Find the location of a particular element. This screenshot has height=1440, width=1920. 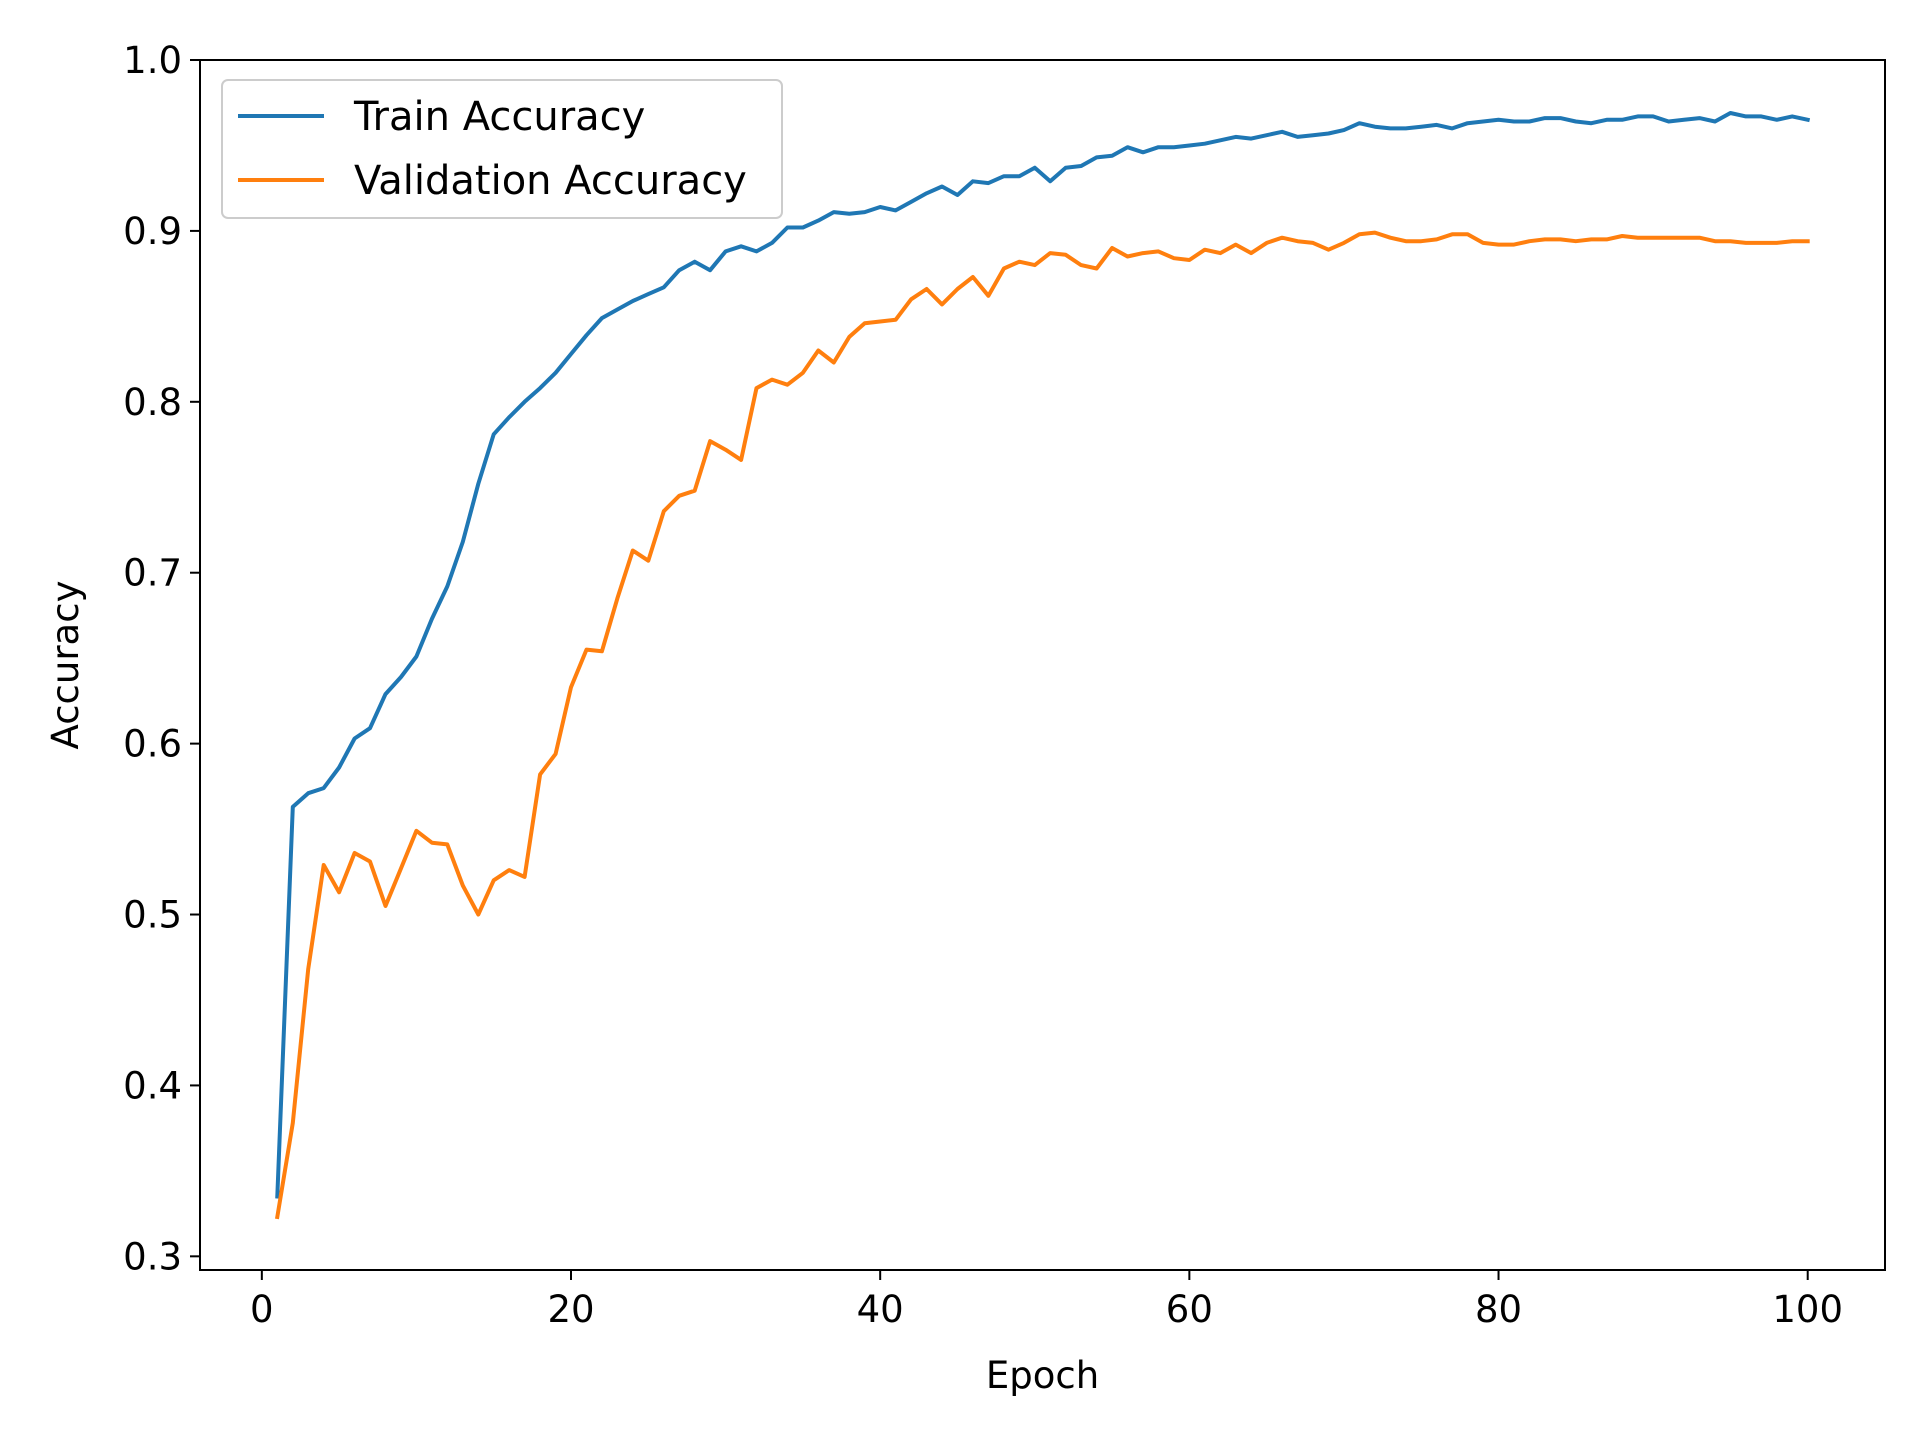

y-tick-label: 0.5 is located at coordinates (152, 915).